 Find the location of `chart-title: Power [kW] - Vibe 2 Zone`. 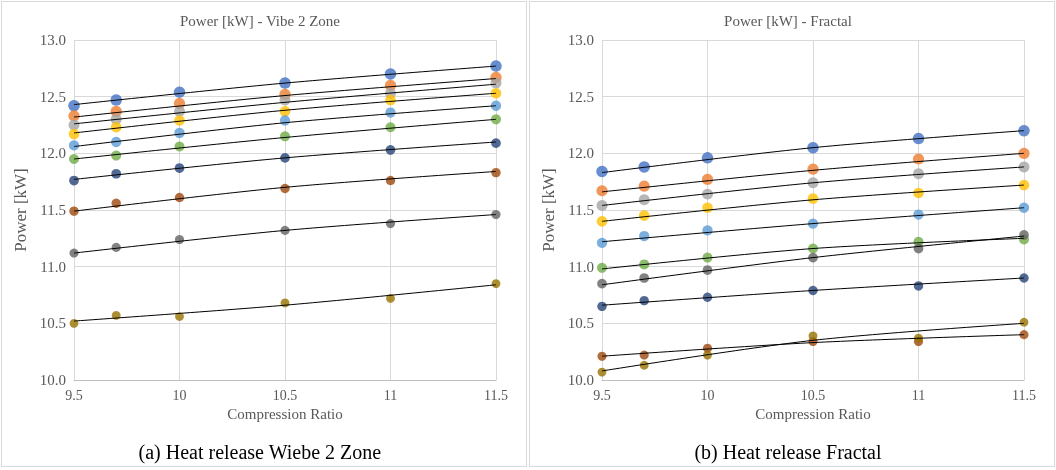

chart-title: Power [kW] - Vibe 2 Zone is located at coordinates (260, 20).